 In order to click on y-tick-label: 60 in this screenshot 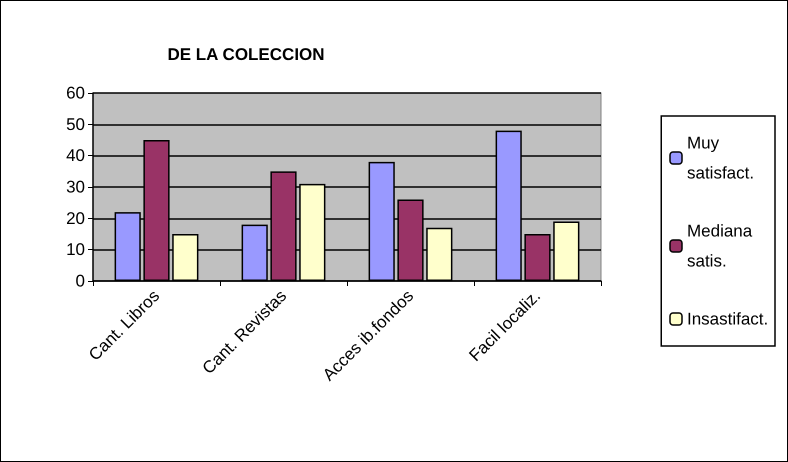, I will do `click(75, 93)`.